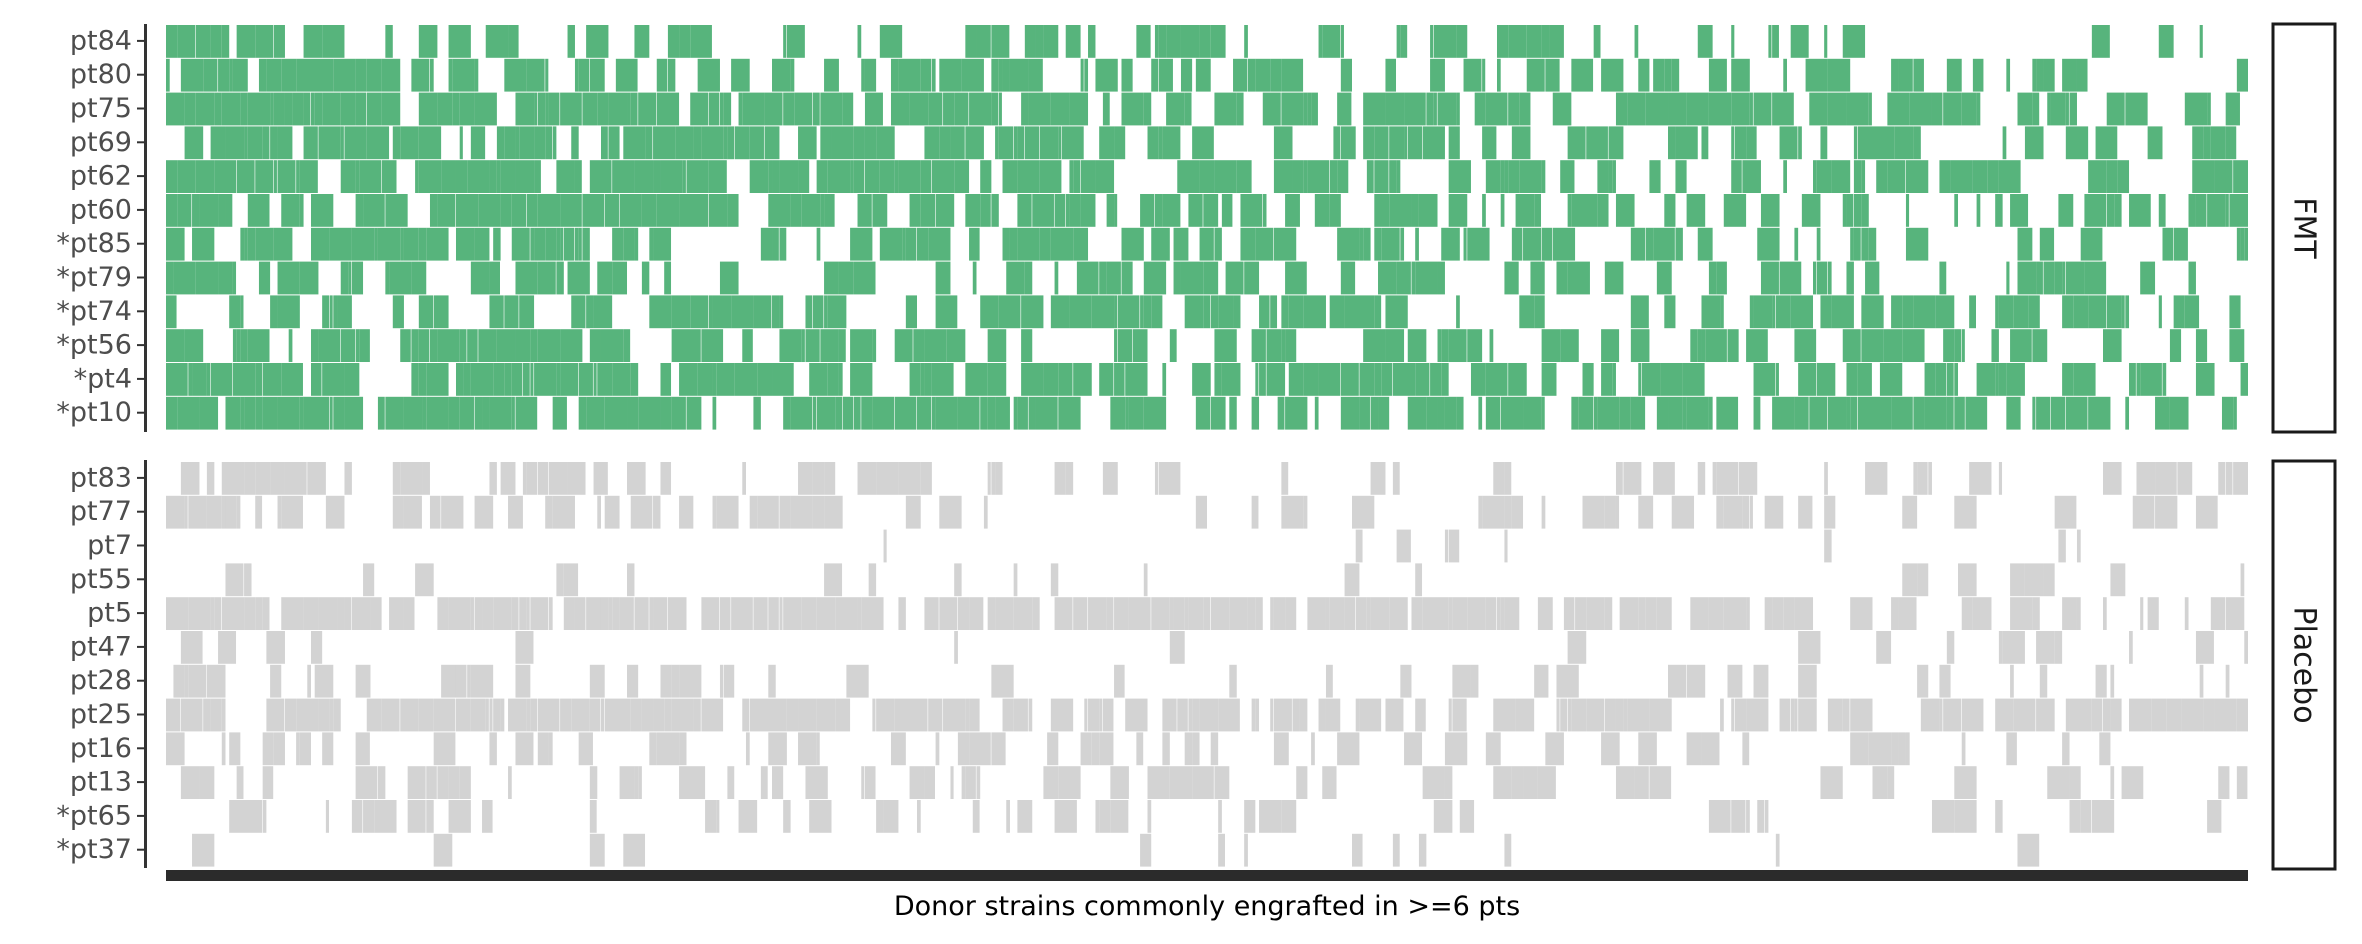  I want to click on y-tick-label: *pt56, so click(94, 345).